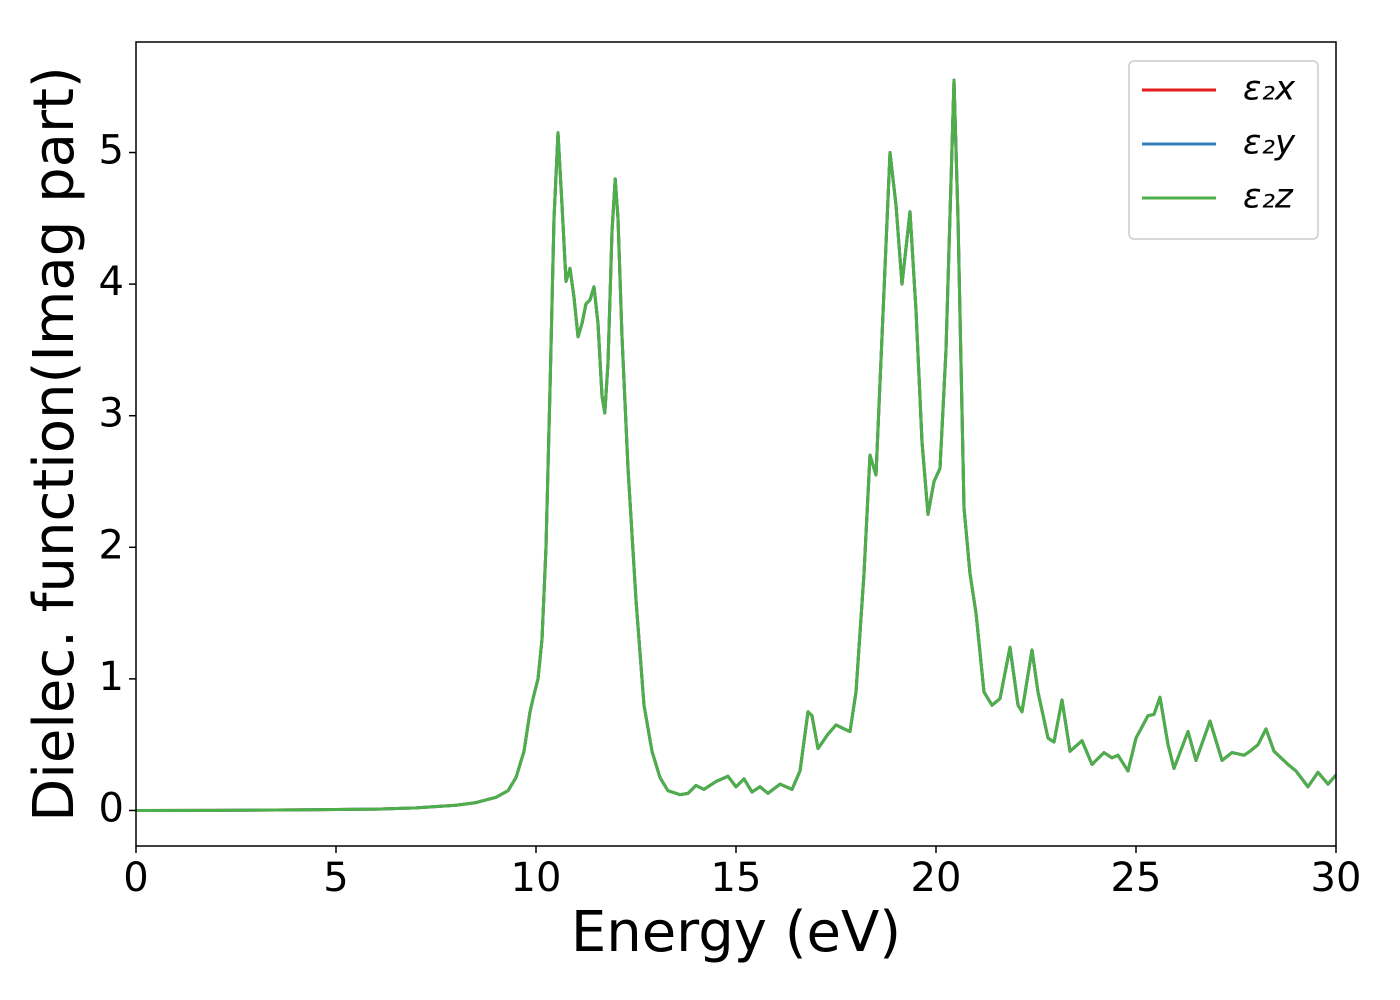 The height and width of the screenshot is (1000, 1400). I want to click on y-tick-label: 4, so click(111, 282).